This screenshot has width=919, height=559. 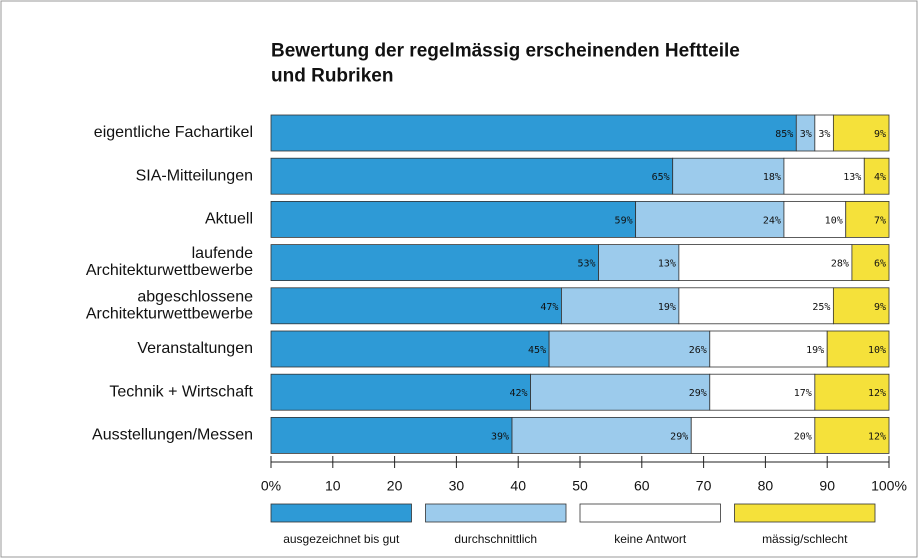 What do you see at coordinates (803, 393) in the screenshot?
I see `value-label: 17%` at bounding box center [803, 393].